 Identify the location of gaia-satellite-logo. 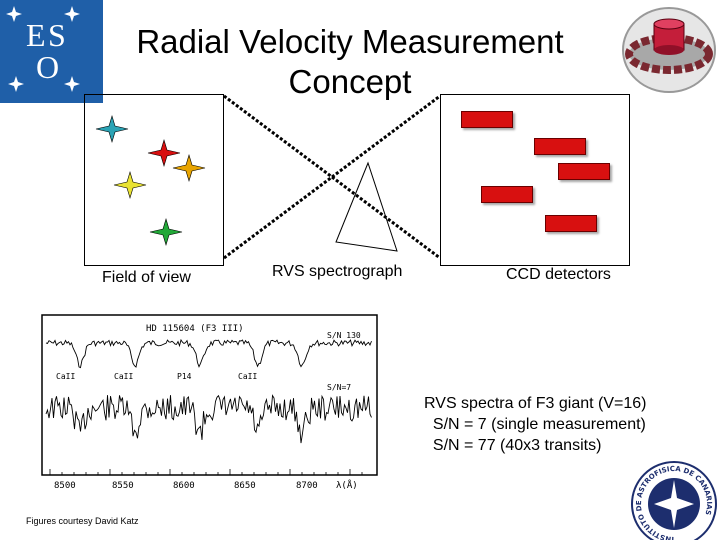
(669, 50).